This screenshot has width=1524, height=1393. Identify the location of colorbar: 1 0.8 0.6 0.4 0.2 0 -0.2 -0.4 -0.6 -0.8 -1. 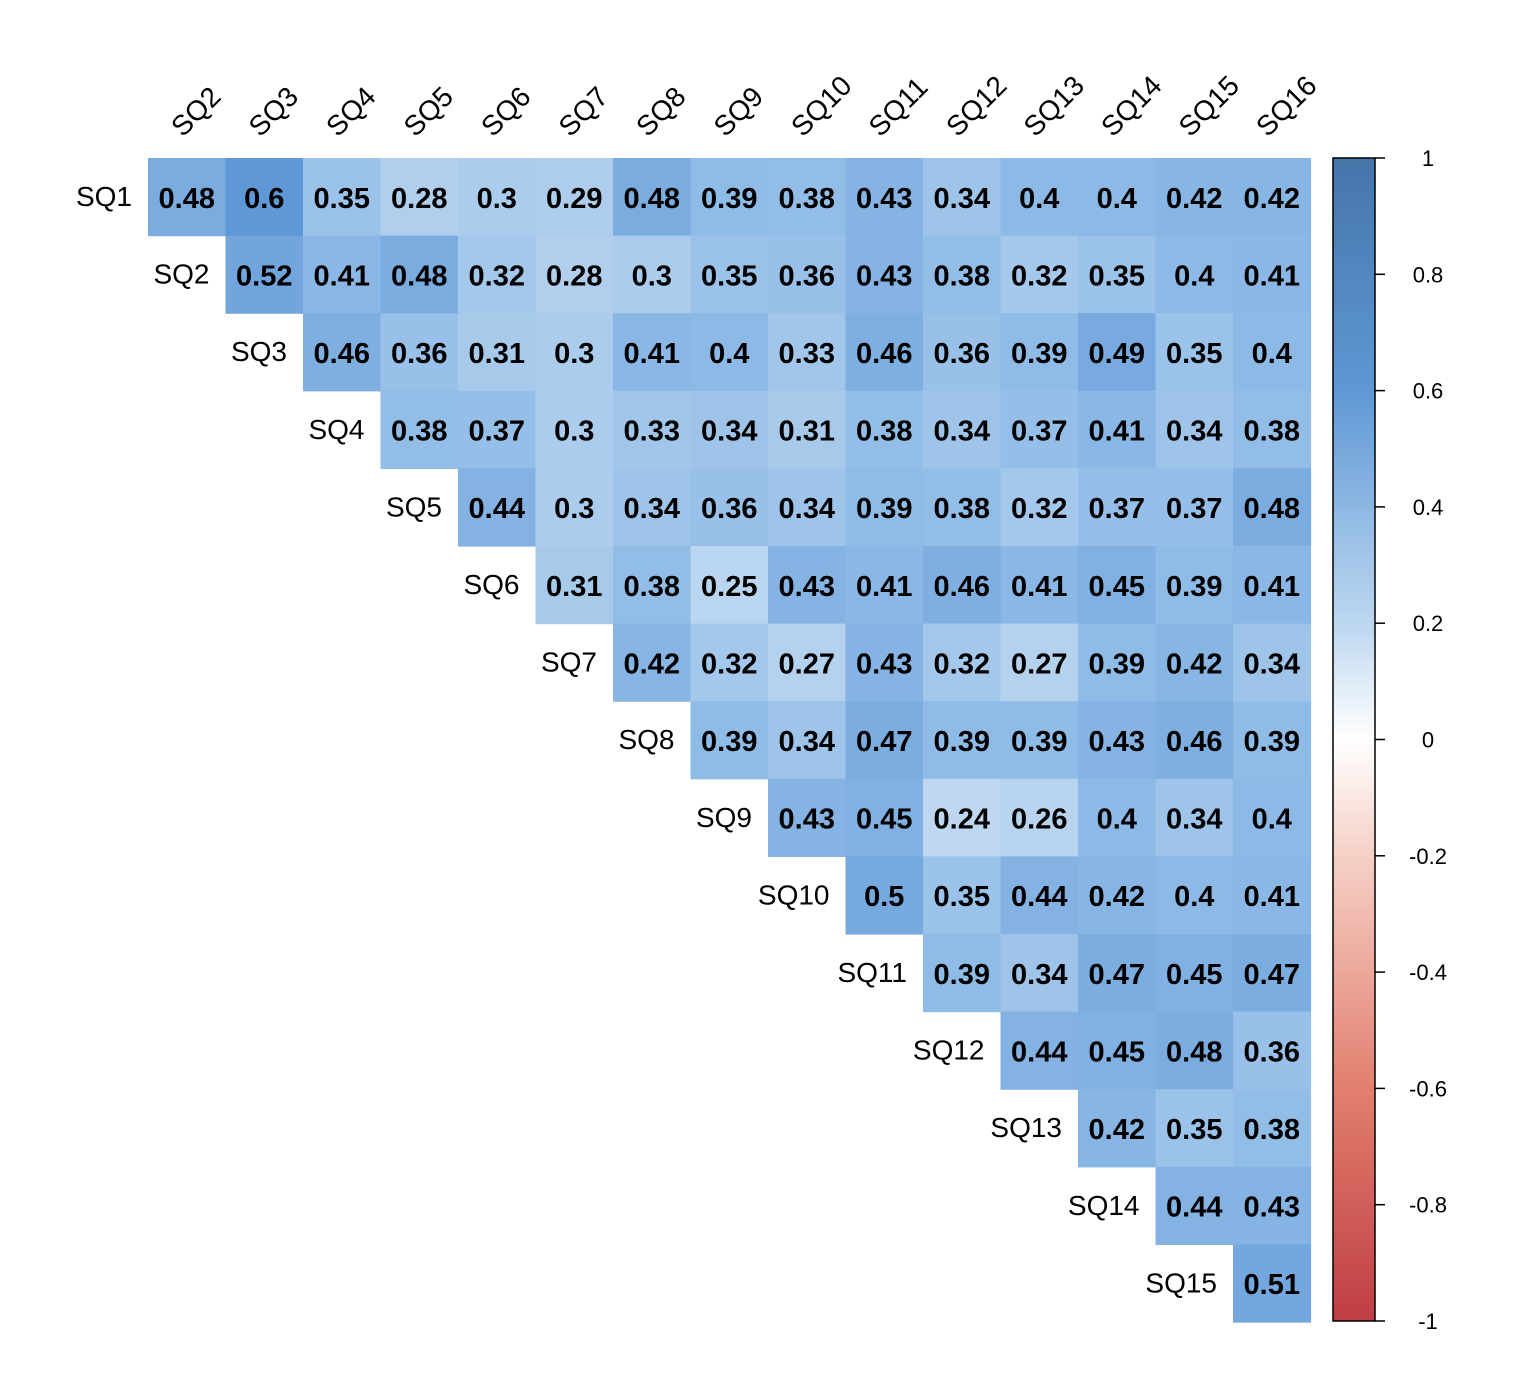
(1389, 740).